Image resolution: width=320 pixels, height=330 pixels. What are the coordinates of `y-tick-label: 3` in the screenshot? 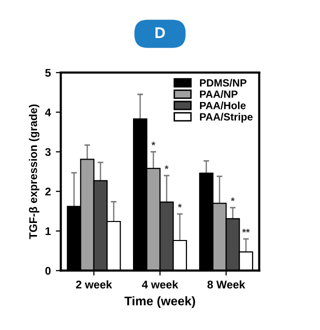 It's located at (48, 152).